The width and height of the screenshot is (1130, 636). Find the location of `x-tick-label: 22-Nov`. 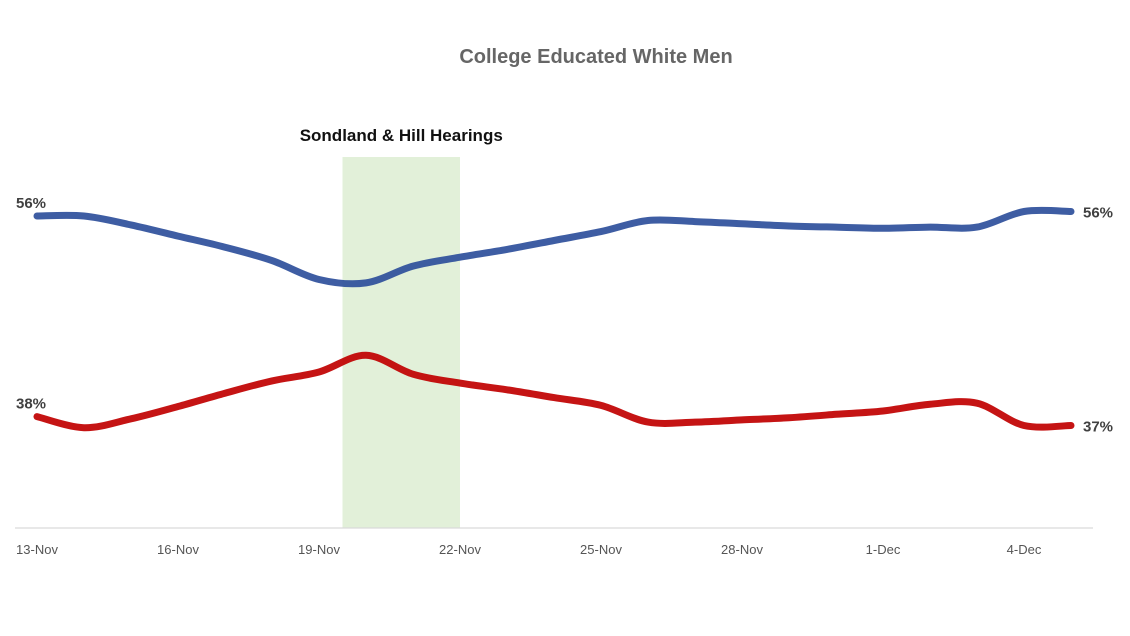

x-tick-label: 22-Nov is located at coordinates (460, 549).